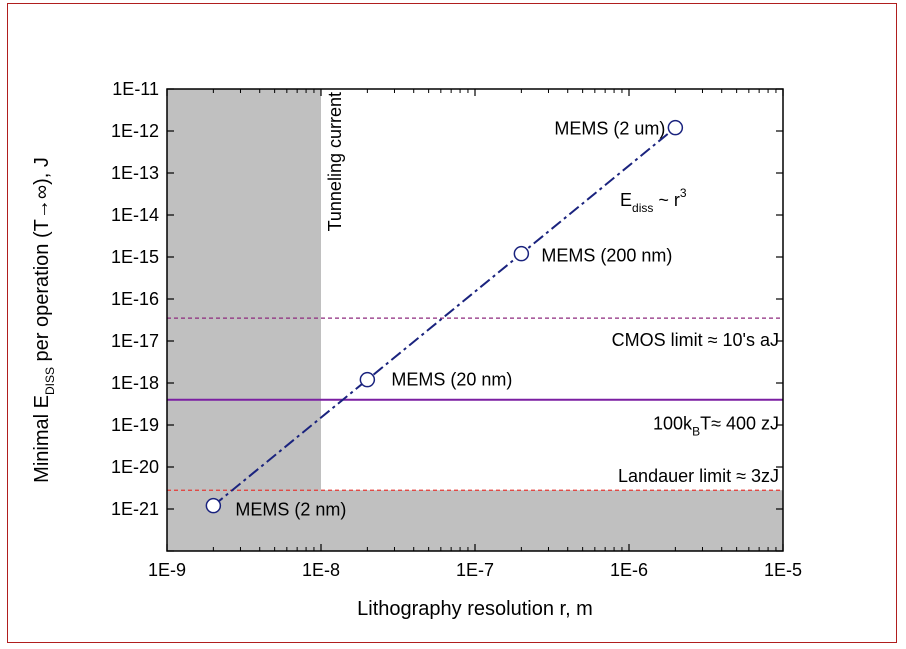 The height and width of the screenshot is (649, 906). Describe the element at coordinates (321, 570) in the screenshot. I see `x-tick-label: 1E-8` at that location.